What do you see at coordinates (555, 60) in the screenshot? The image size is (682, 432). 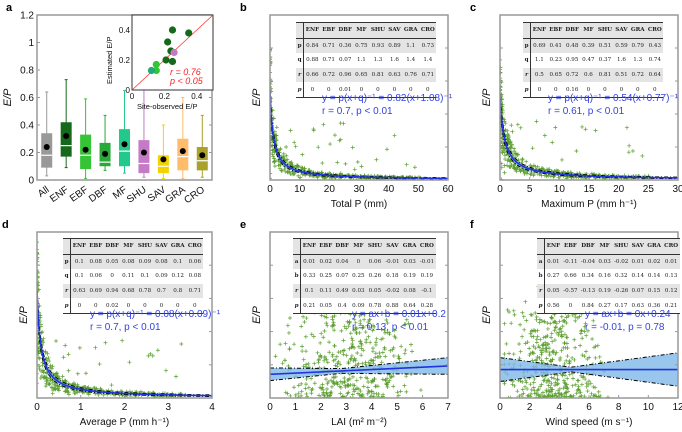 I see `table-cell: 0.23` at bounding box center [555, 60].